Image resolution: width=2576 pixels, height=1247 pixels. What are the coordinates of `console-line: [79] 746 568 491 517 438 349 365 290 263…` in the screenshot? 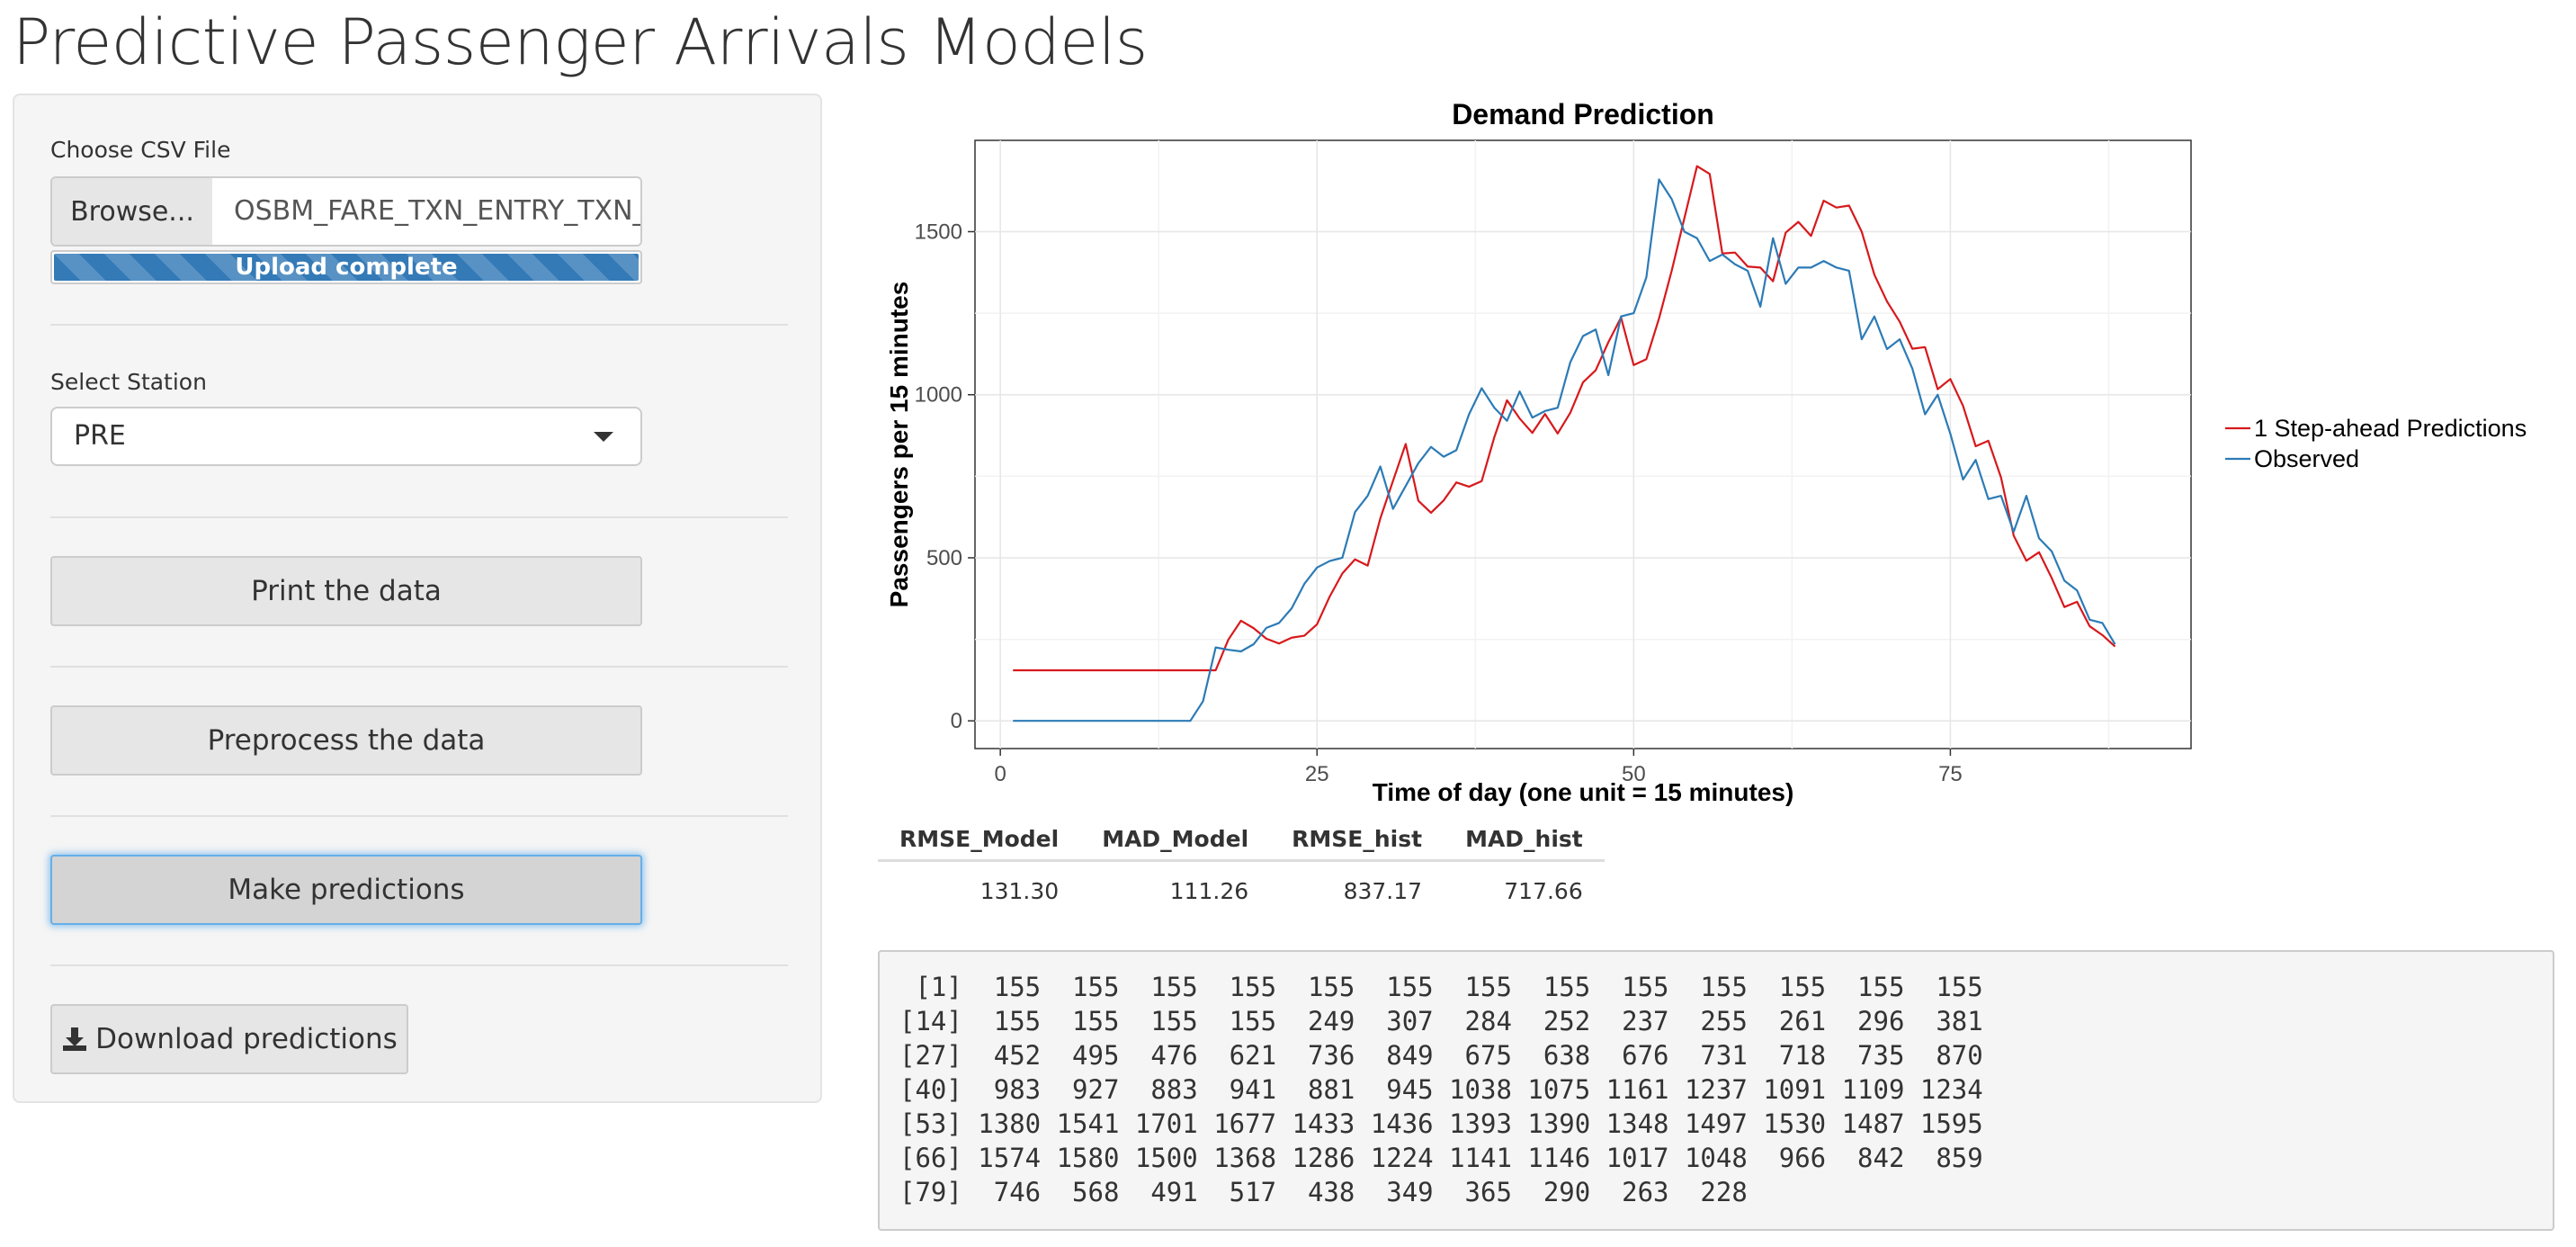 It's located at (1323, 1192).